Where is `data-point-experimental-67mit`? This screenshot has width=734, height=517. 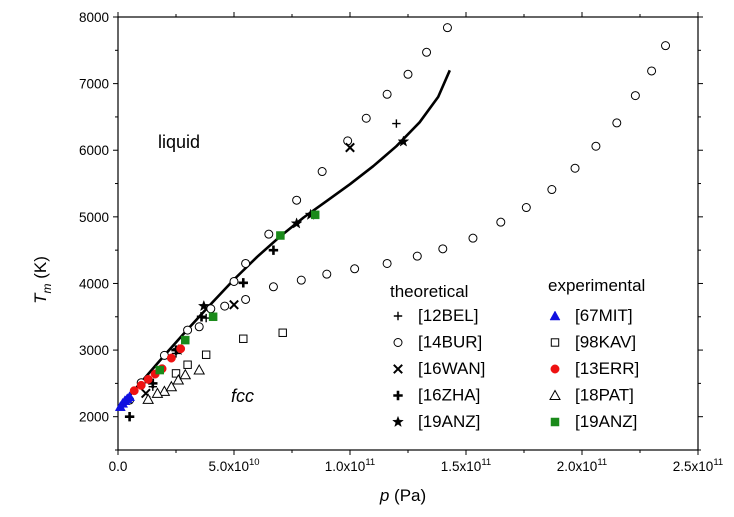
data-point-experimental-67mit is located at coordinates (130, 396).